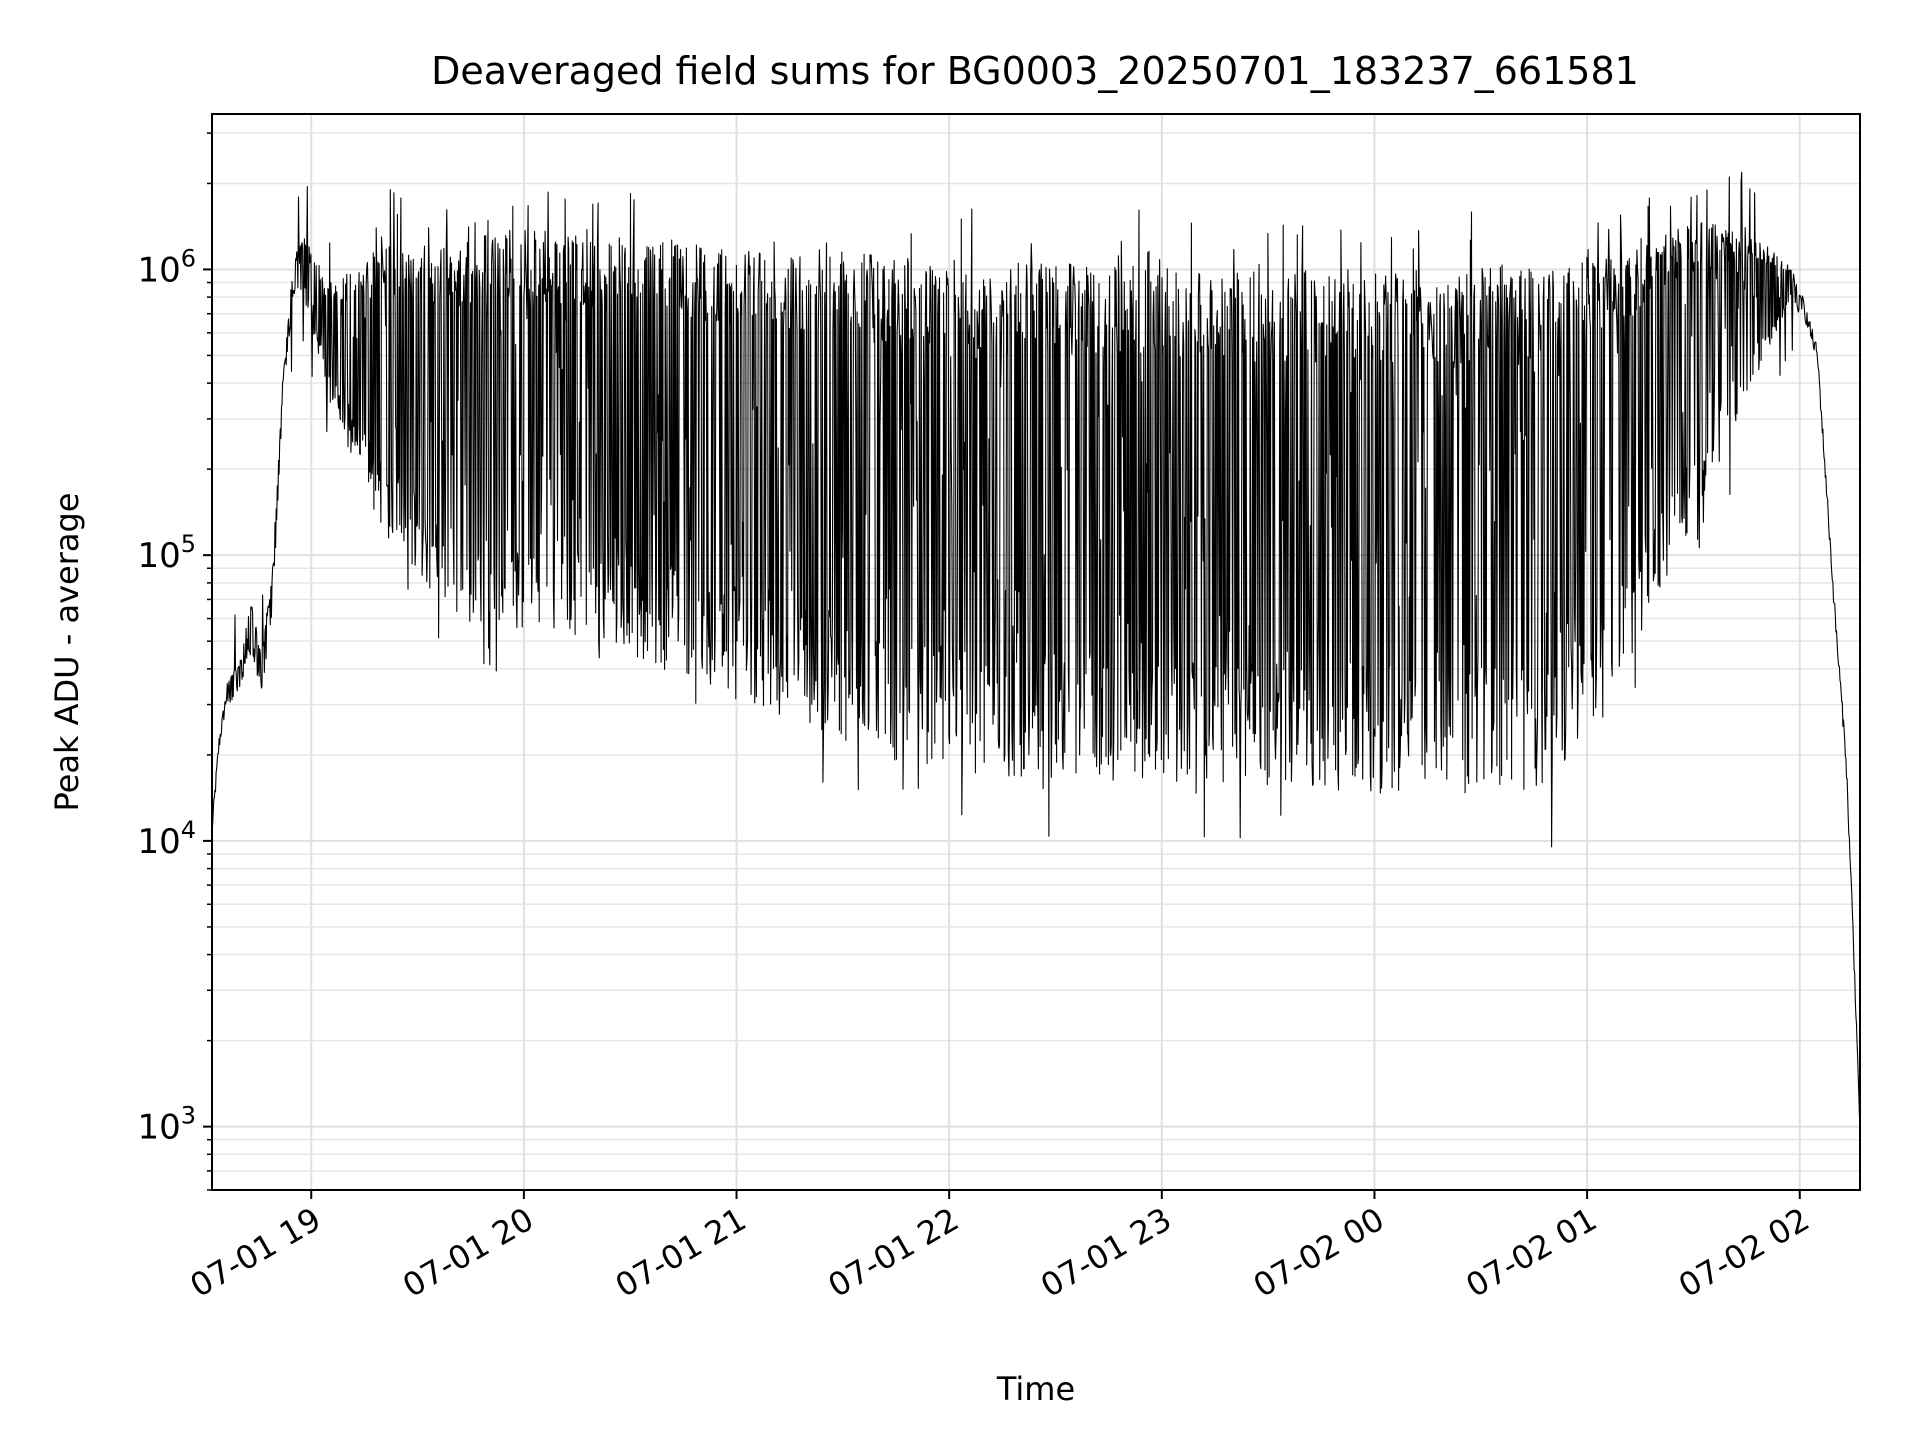 This screenshot has height=1440, width=1920. I want to click on y-axis-label: Peak ADU - average, so click(67, 652).